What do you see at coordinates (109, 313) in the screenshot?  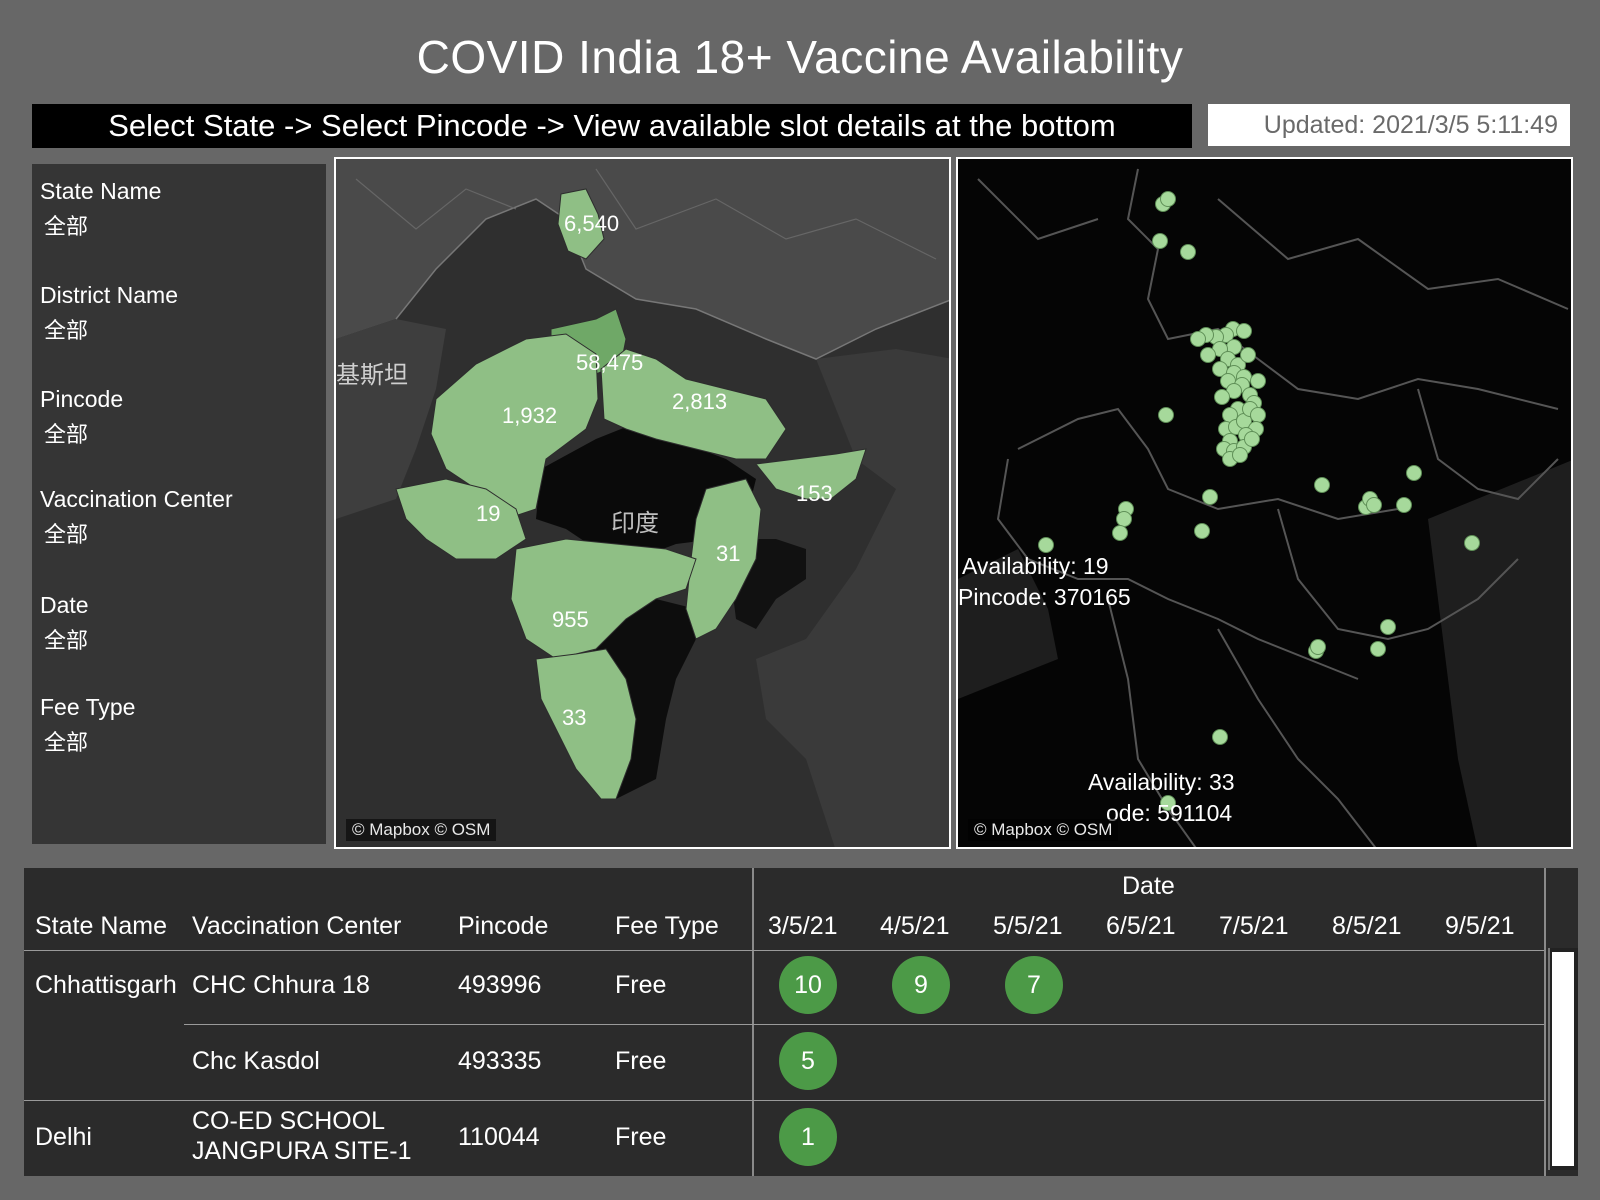 I see `filter-district-name: District Name 全部` at bounding box center [109, 313].